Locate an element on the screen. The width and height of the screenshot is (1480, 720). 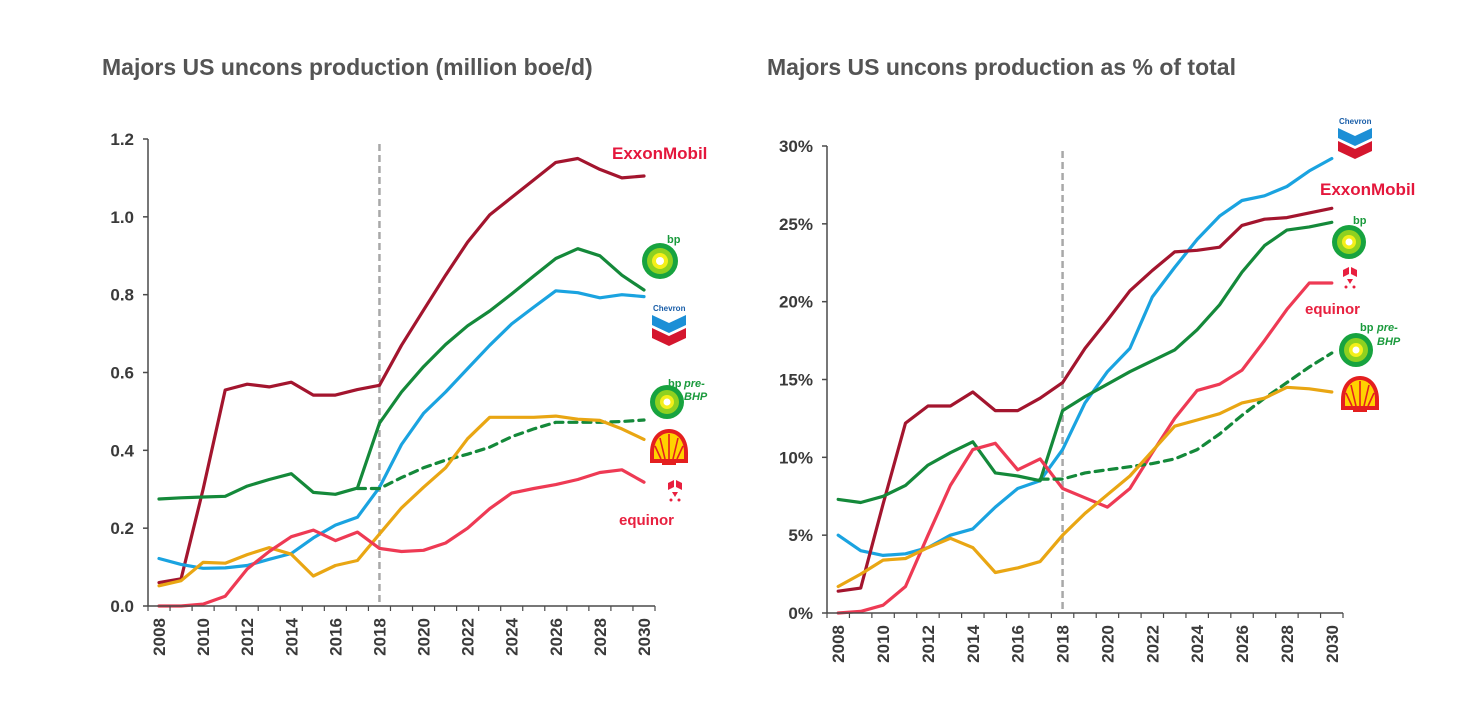
series-line-chevron is located at coordinates (401, 429).